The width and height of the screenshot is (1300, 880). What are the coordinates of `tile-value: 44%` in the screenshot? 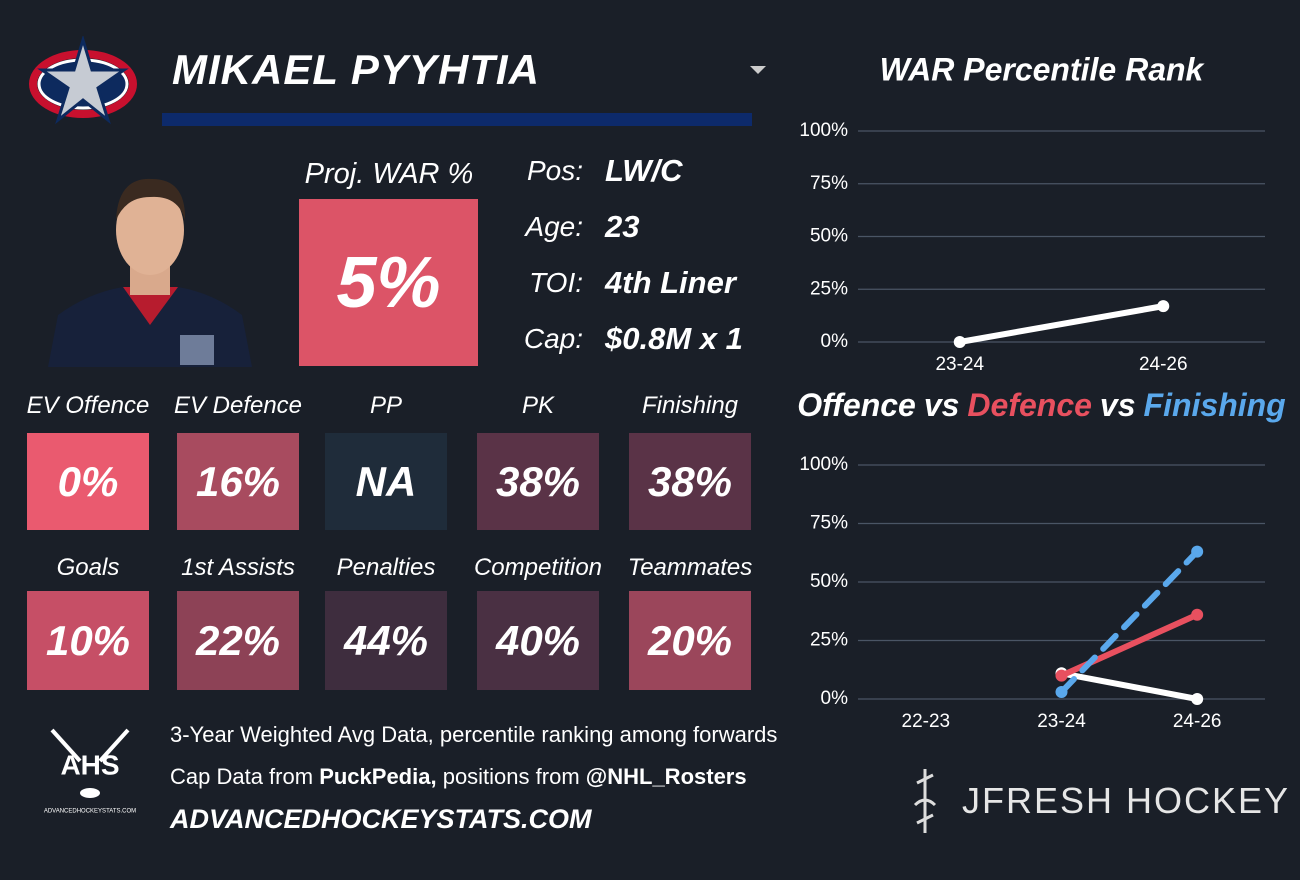 It's located at (386, 640).